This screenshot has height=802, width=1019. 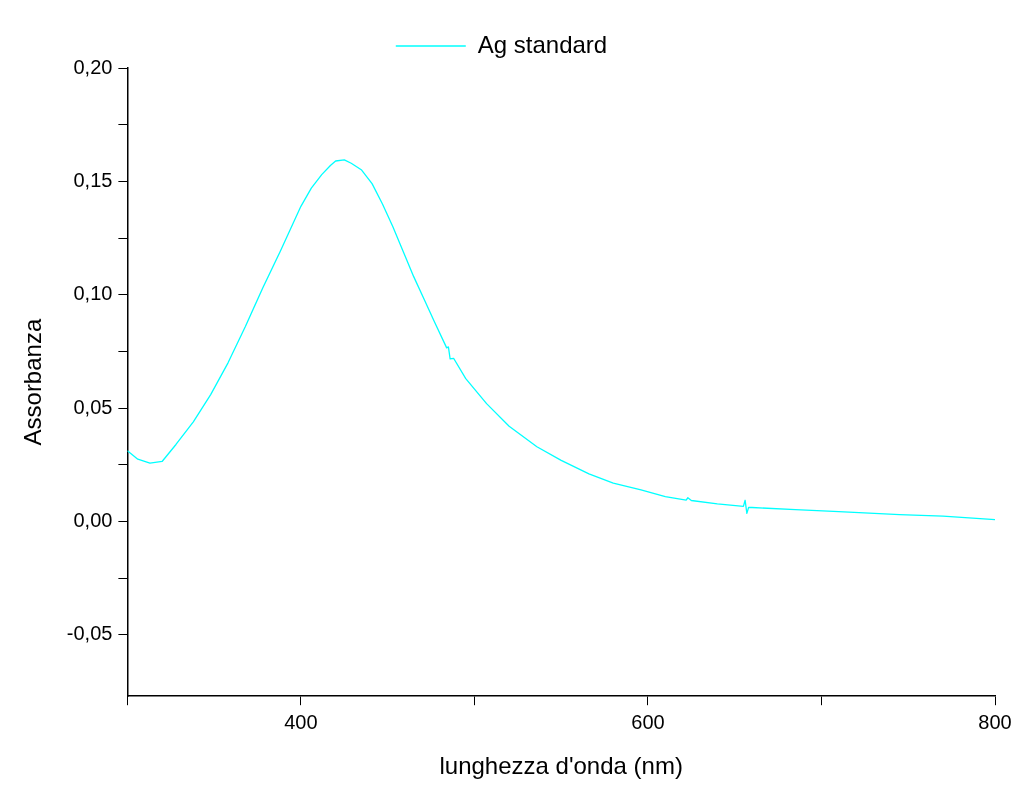 What do you see at coordinates (89, 633) in the screenshot?
I see `y-tick-label: -0,05` at bounding box center [89, 633].